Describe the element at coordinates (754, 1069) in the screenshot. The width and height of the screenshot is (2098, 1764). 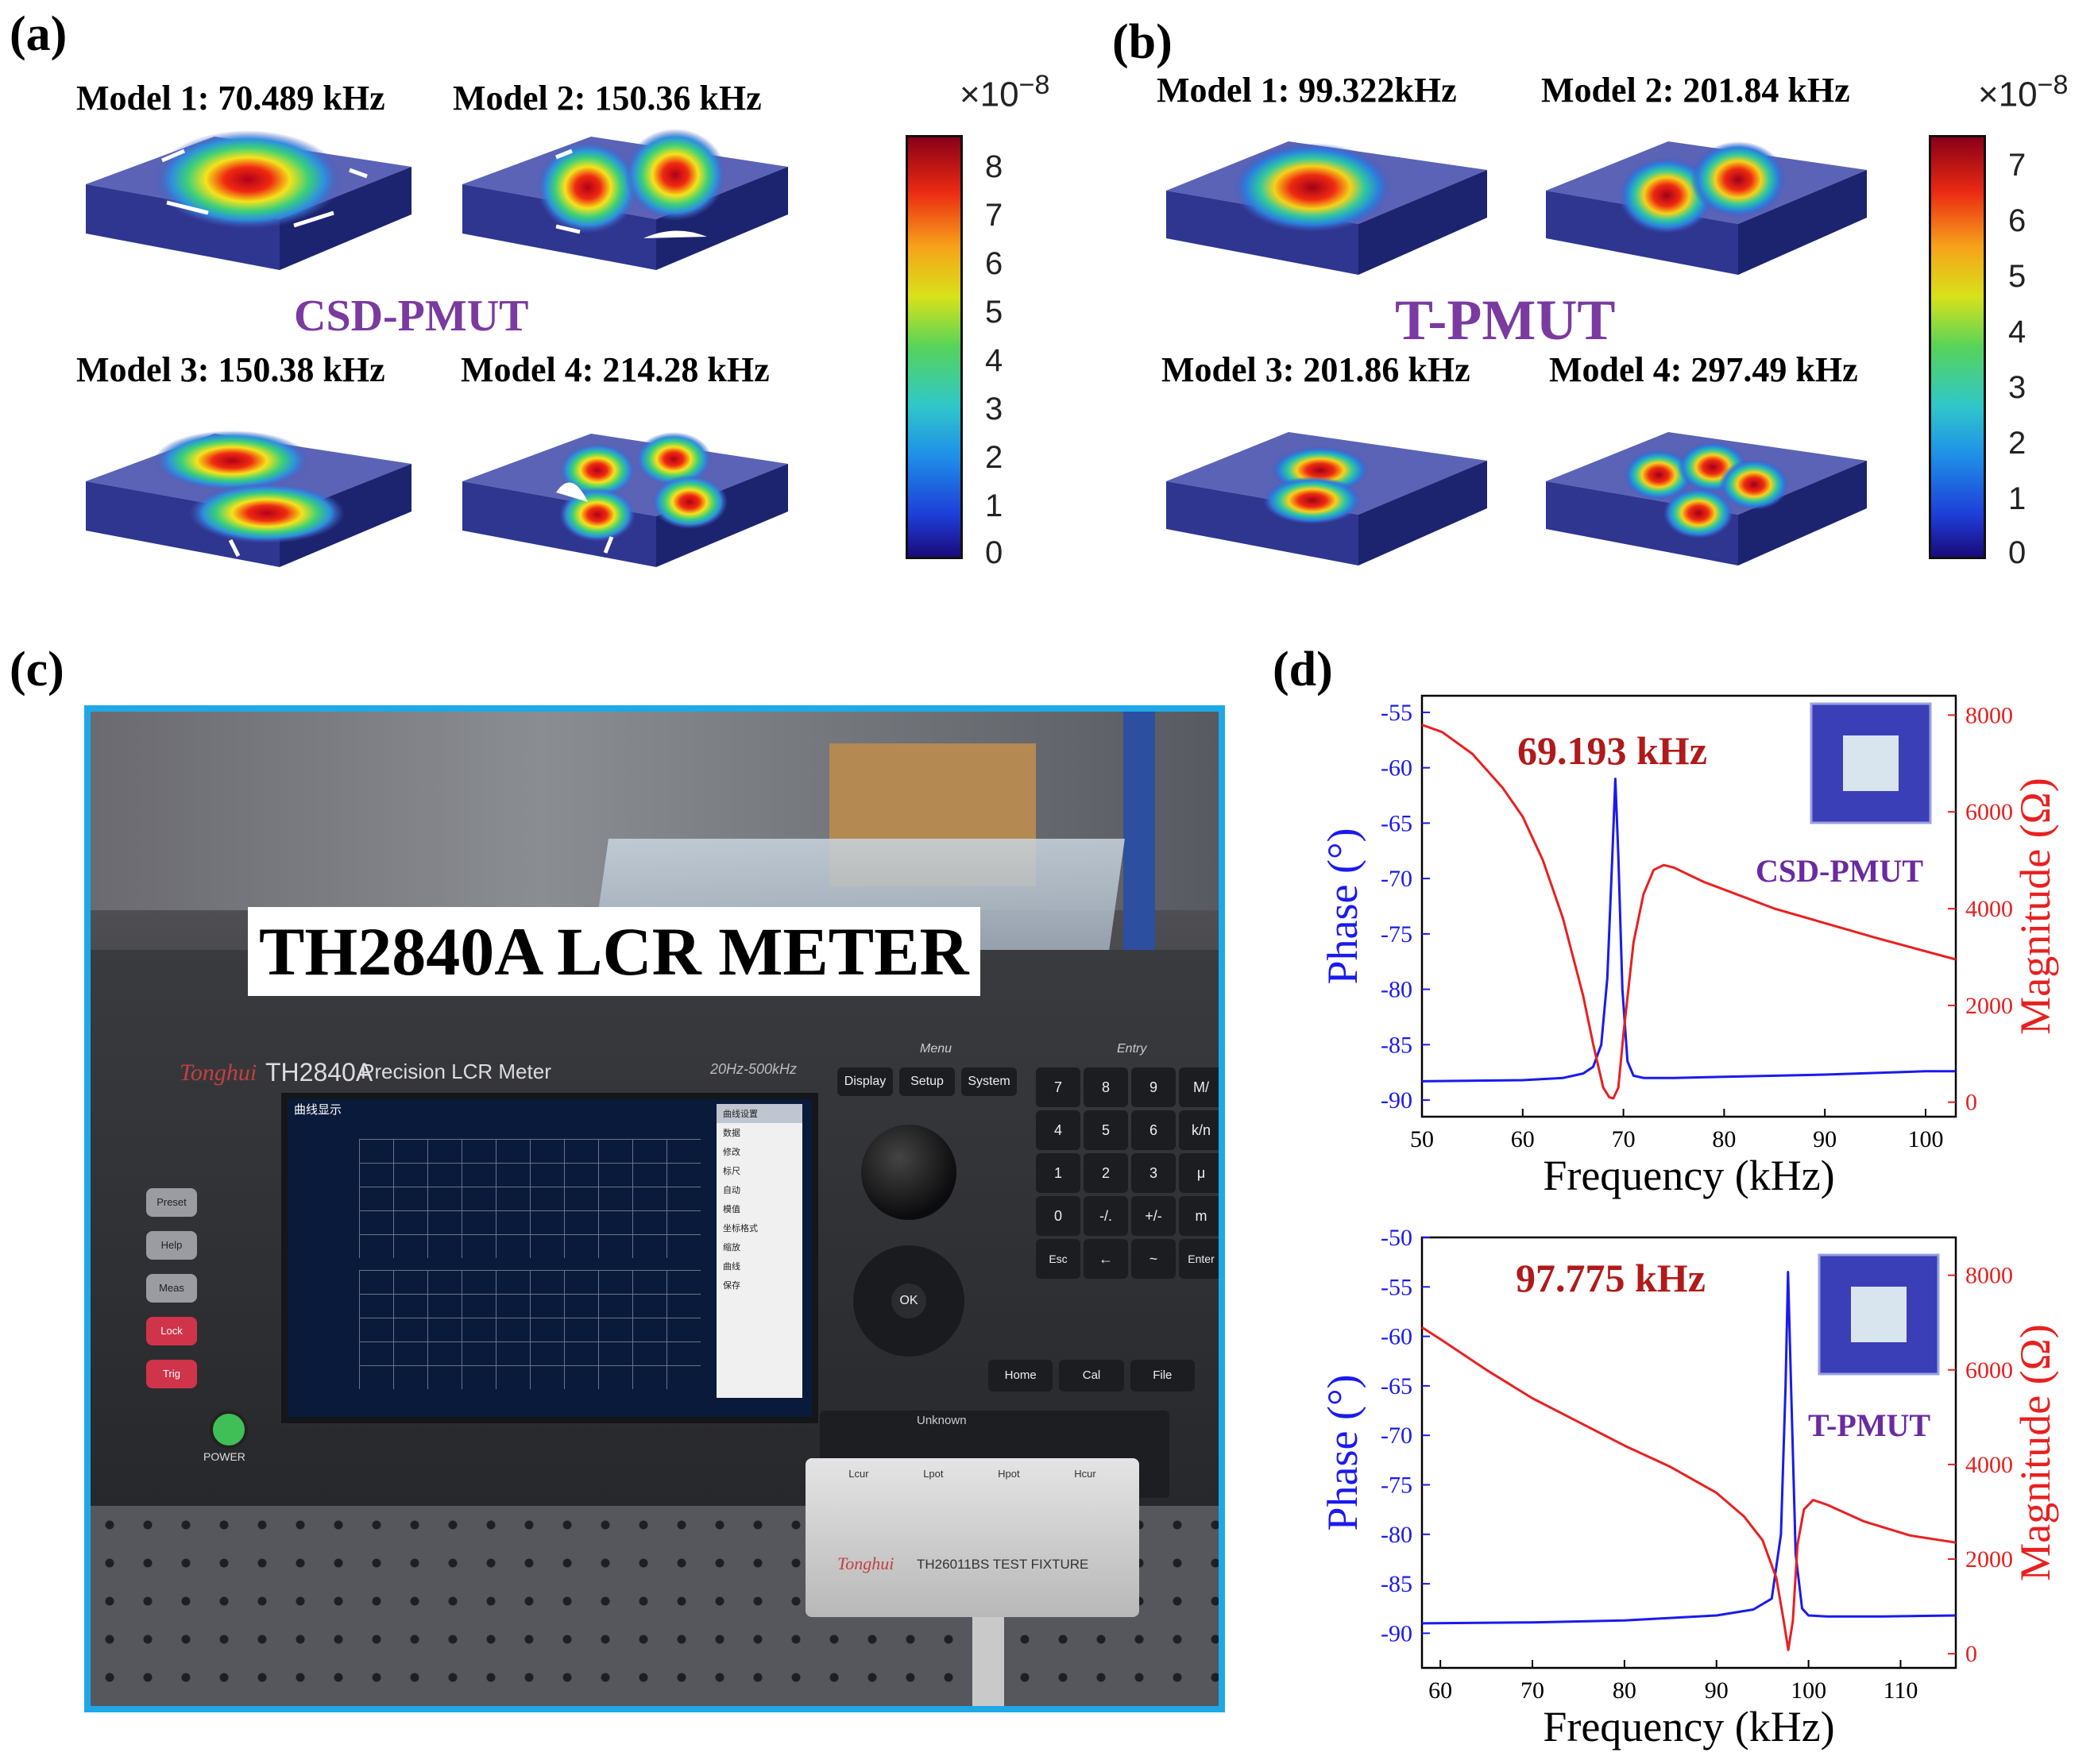
I see `frequency-range: 20Hz-500kHz` at that location.